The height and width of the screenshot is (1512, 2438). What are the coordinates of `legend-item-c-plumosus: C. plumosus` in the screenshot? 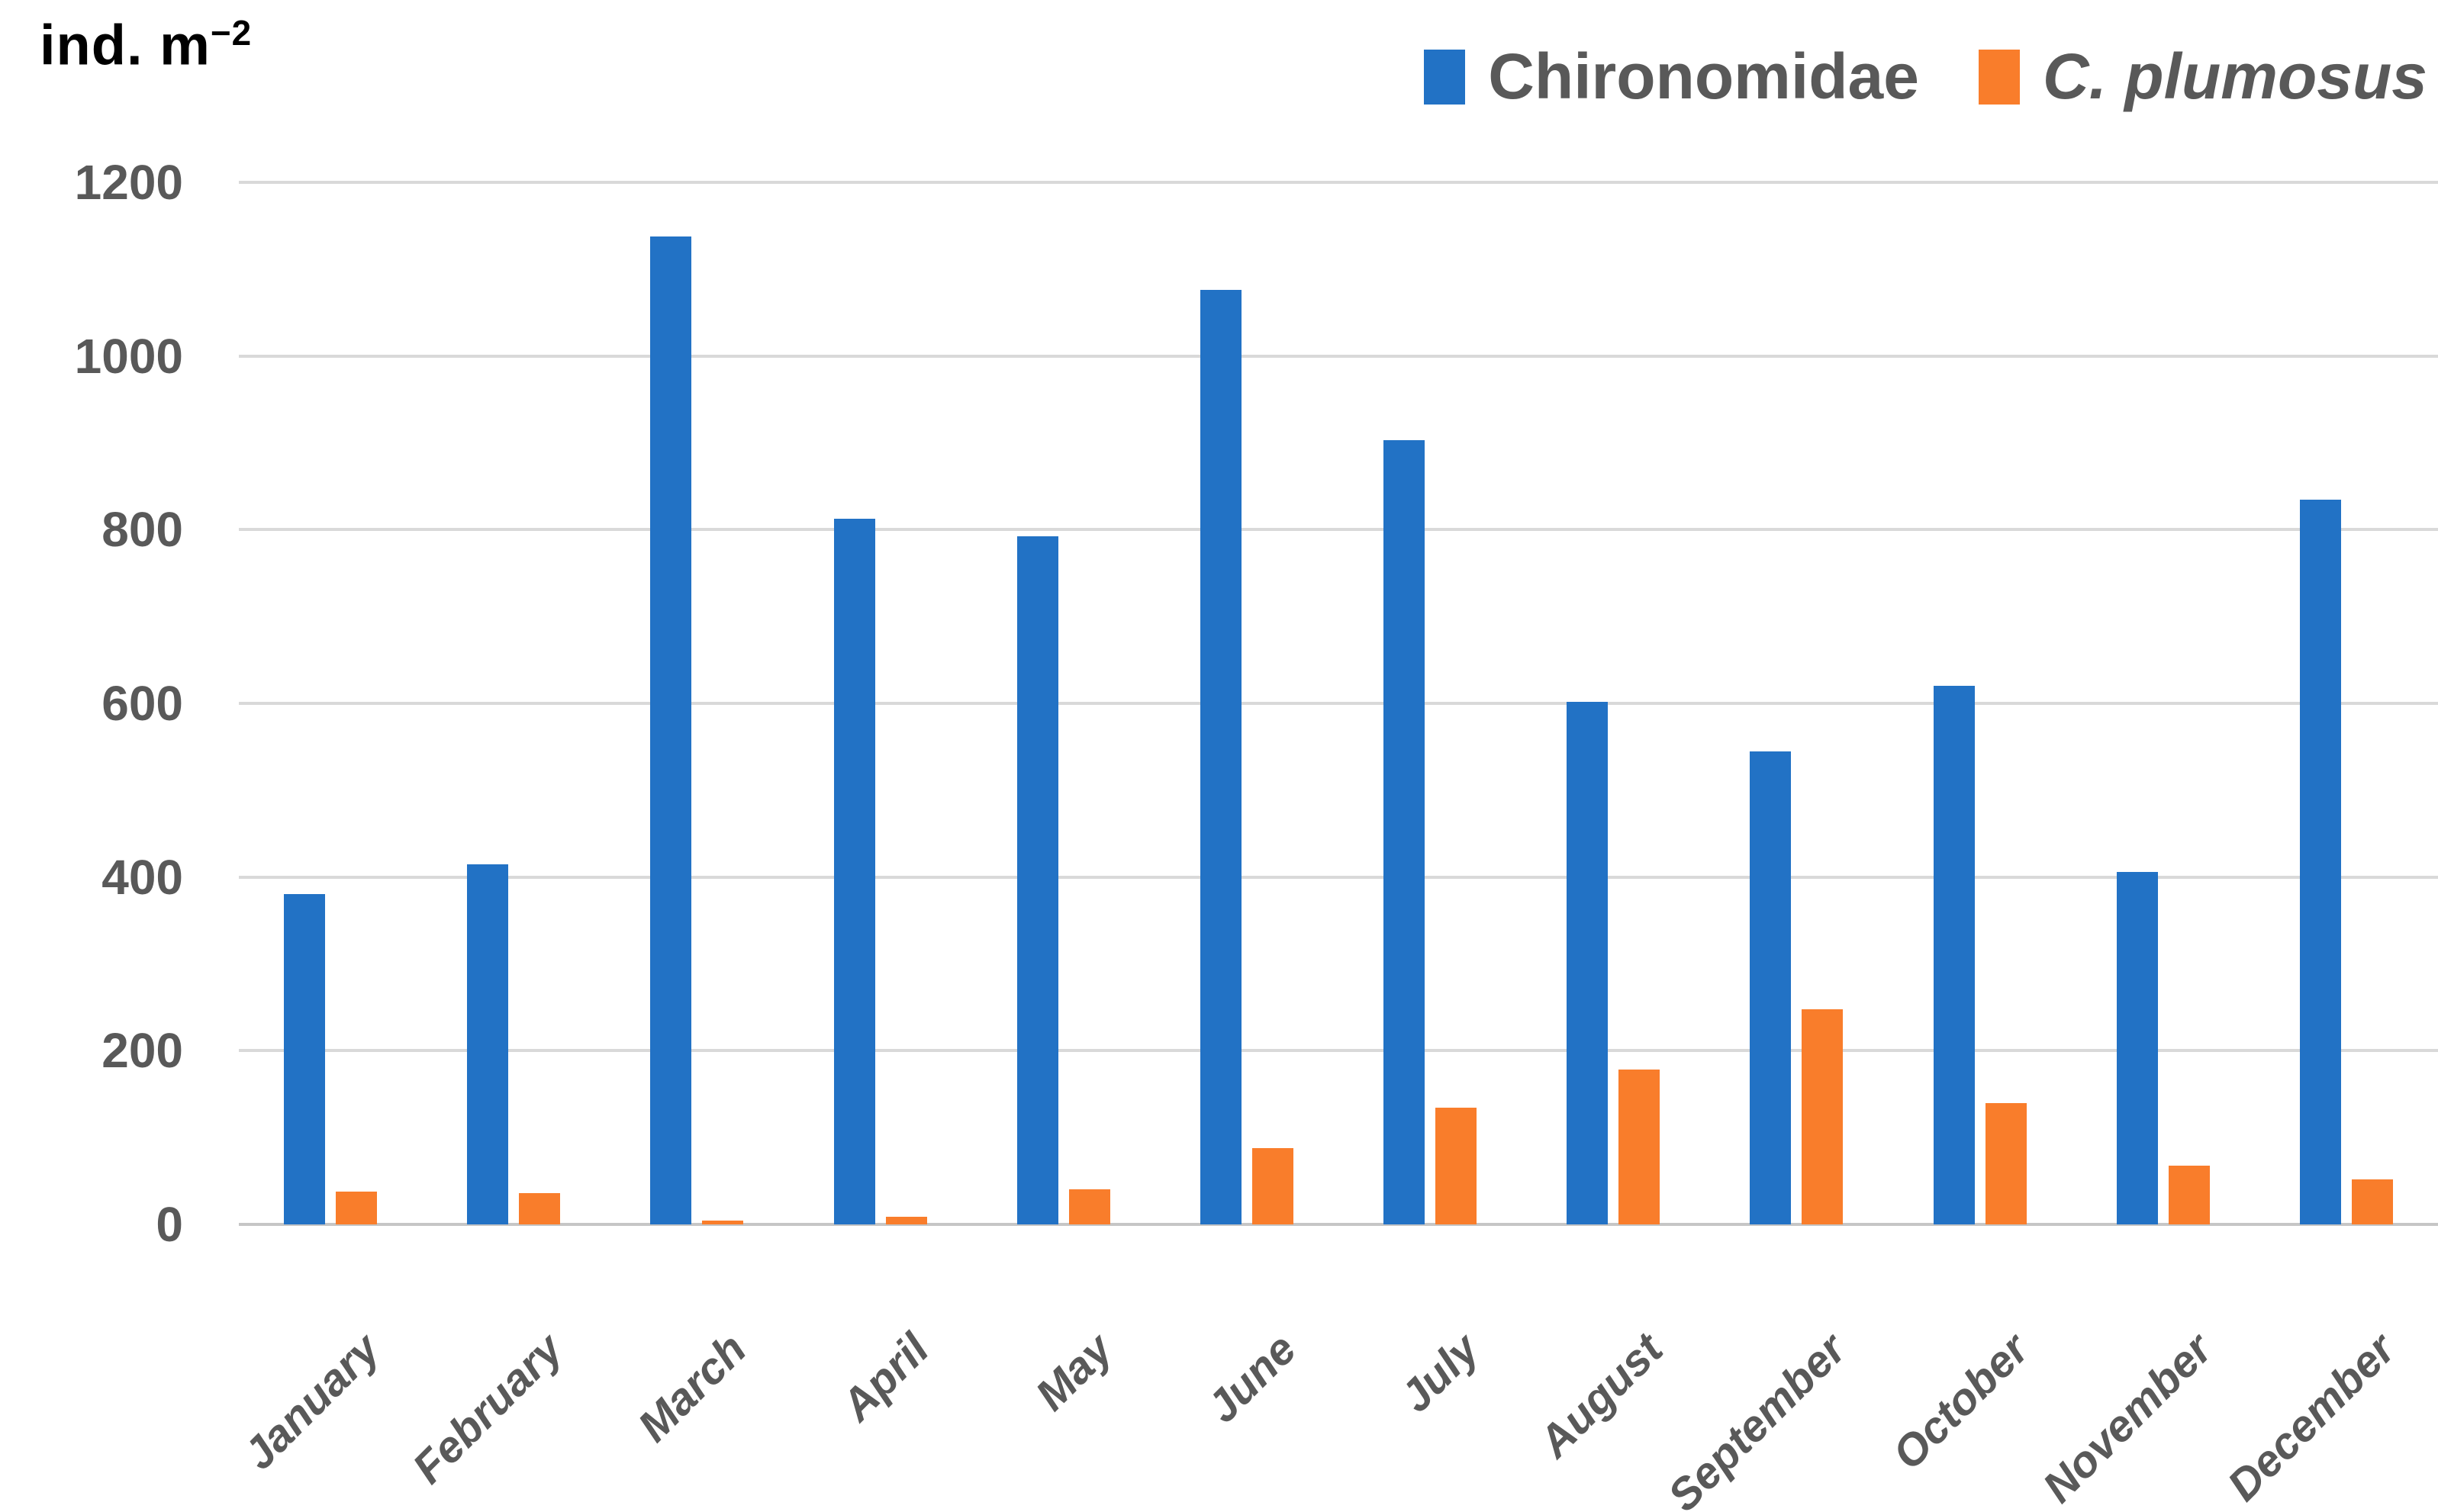 It's located at (2202, 77).